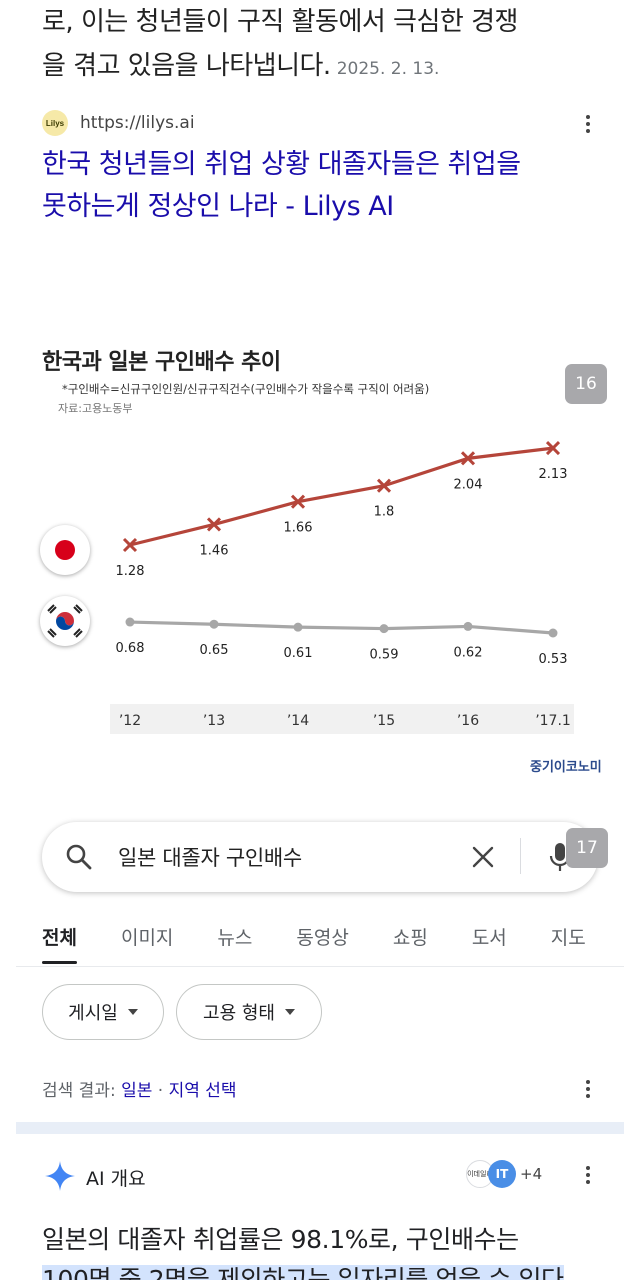 This screenshot has height=1280, width=640. Describe the element at coordinates (298, 528) in the screenshot. I see `japan-data-label: 1.66` at that location.